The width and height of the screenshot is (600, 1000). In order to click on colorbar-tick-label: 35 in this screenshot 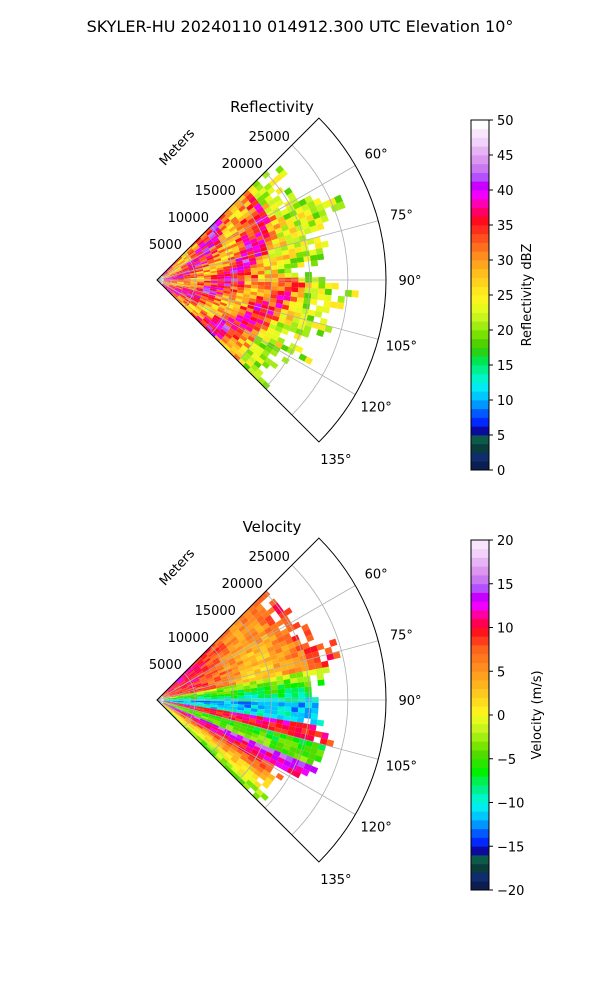, I will do `click(505, 226)`.